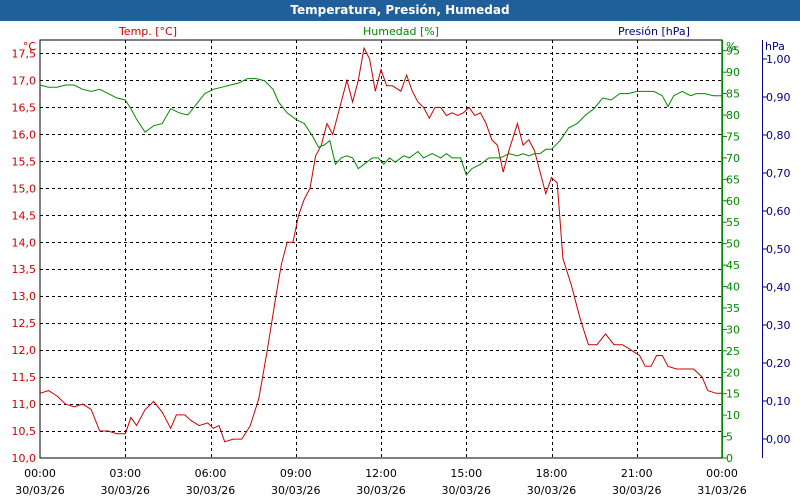  What do you see at coordinates (147, 31) in the screenshot?
I see `temperature-series-label: Temp. [°C]` at bounding box center [147, 31].